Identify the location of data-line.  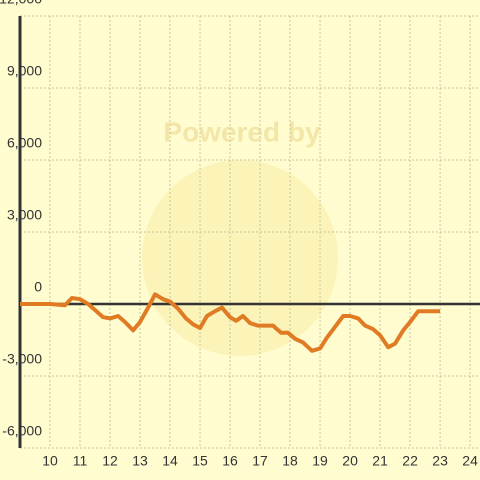
(230, 322).